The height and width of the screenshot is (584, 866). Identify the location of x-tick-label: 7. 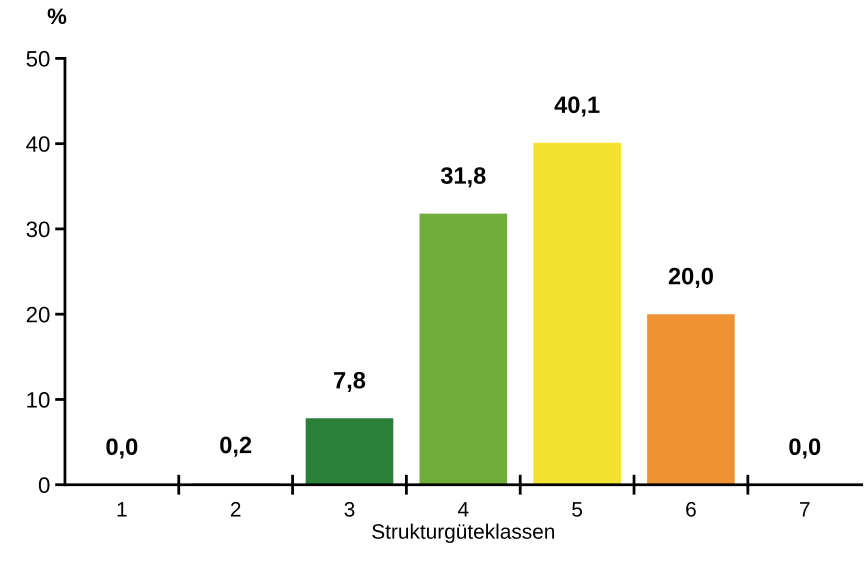
(805, 509).